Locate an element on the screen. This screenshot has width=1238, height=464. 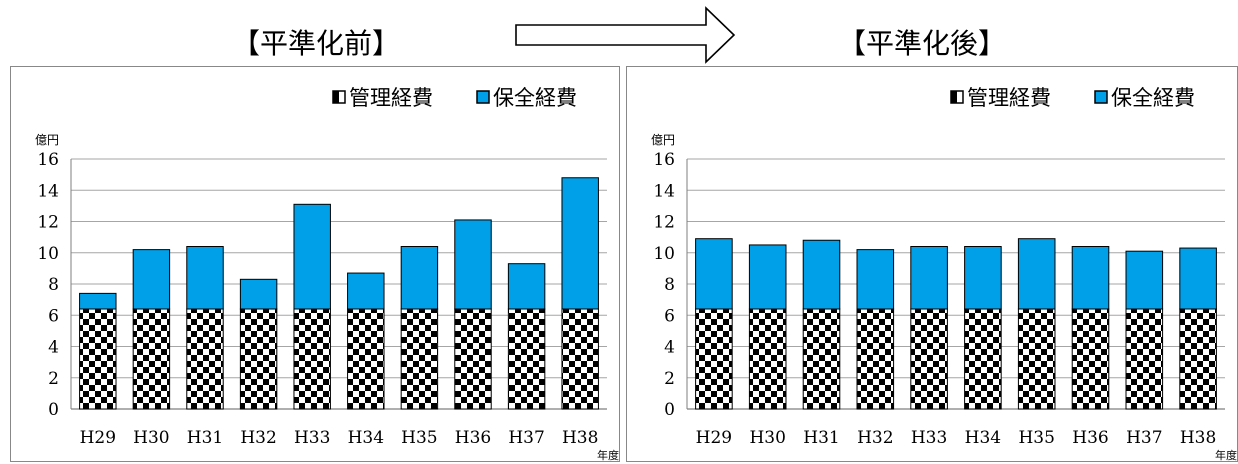
chart-title-after: 【平準化後】 is located at coordinates (922, 43).